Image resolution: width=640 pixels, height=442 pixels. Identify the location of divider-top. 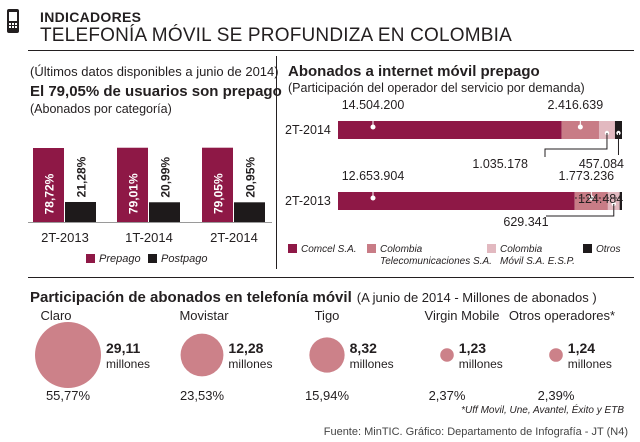
(331, 50).